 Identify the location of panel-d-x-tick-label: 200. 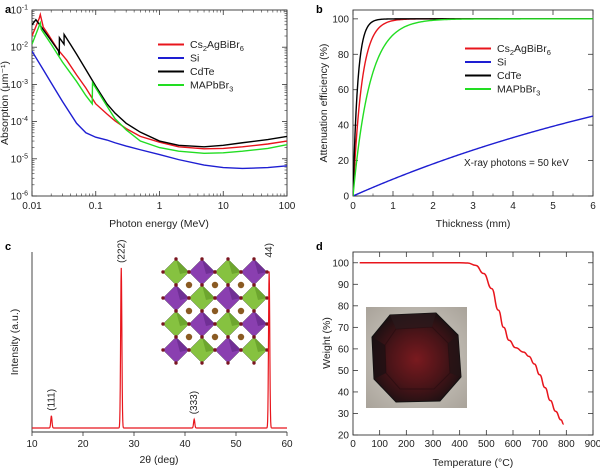
(406, 444).